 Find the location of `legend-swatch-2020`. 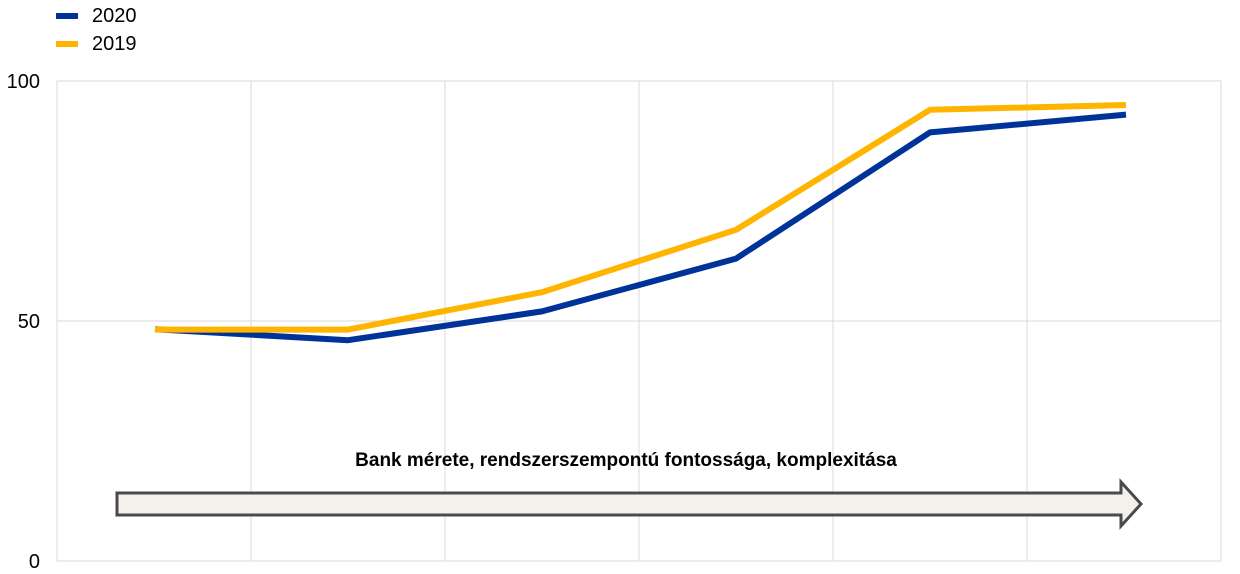

legend-swatch-2020 is located at coordinates (67, 16).